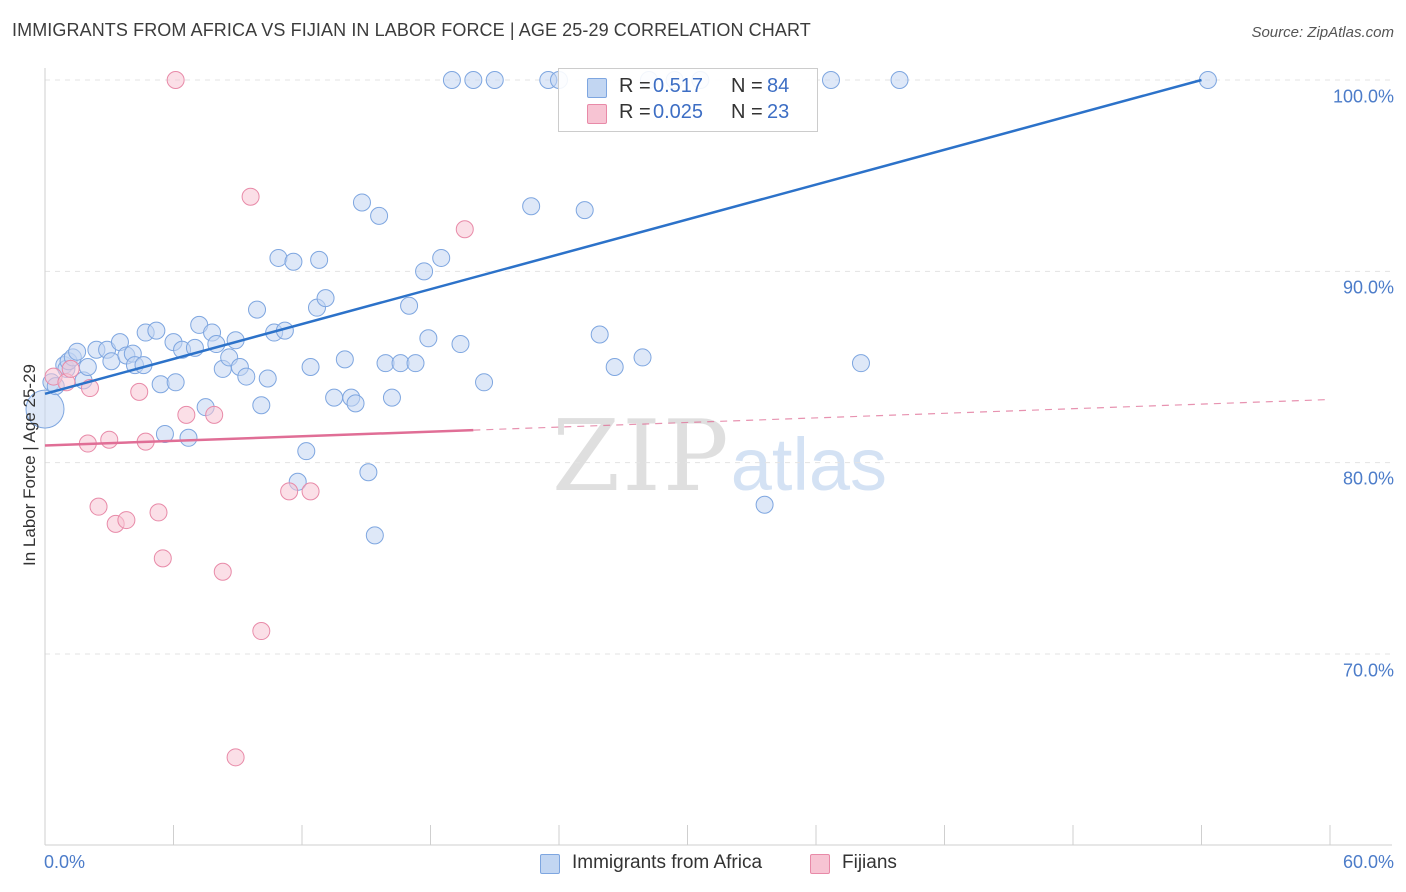 The width and height of the screenshot is (1406, 892). I want to click on y-tick-label: 100.0%, so click(1363, 96).